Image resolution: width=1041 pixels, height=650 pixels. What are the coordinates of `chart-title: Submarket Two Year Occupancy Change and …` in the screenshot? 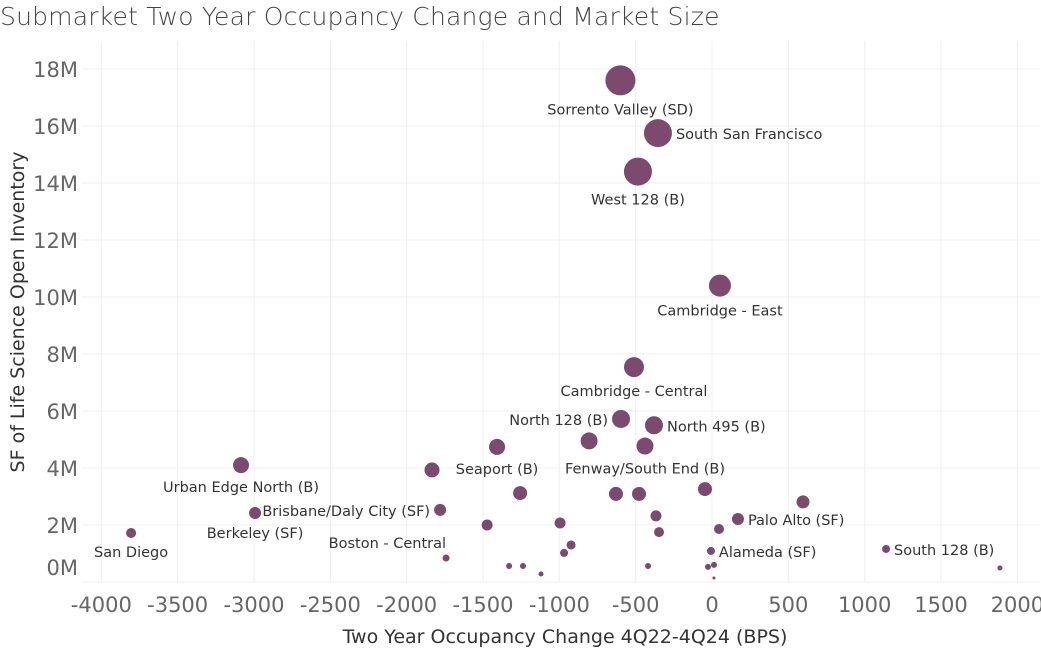 It's located at (360, 16).